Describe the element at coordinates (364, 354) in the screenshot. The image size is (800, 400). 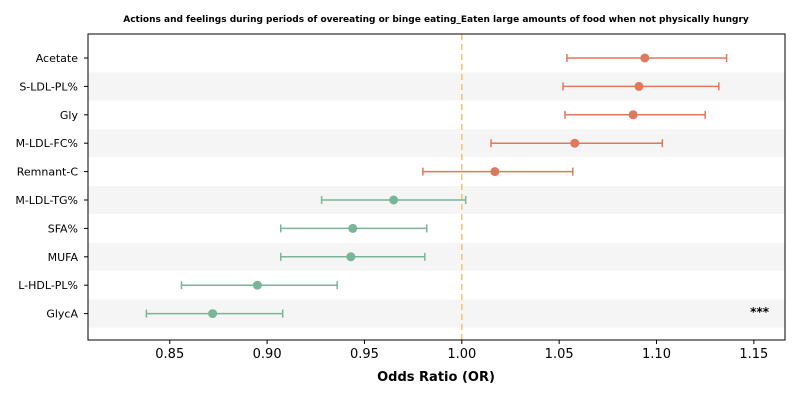
I see `x-tick-label: 0.95` at that location.